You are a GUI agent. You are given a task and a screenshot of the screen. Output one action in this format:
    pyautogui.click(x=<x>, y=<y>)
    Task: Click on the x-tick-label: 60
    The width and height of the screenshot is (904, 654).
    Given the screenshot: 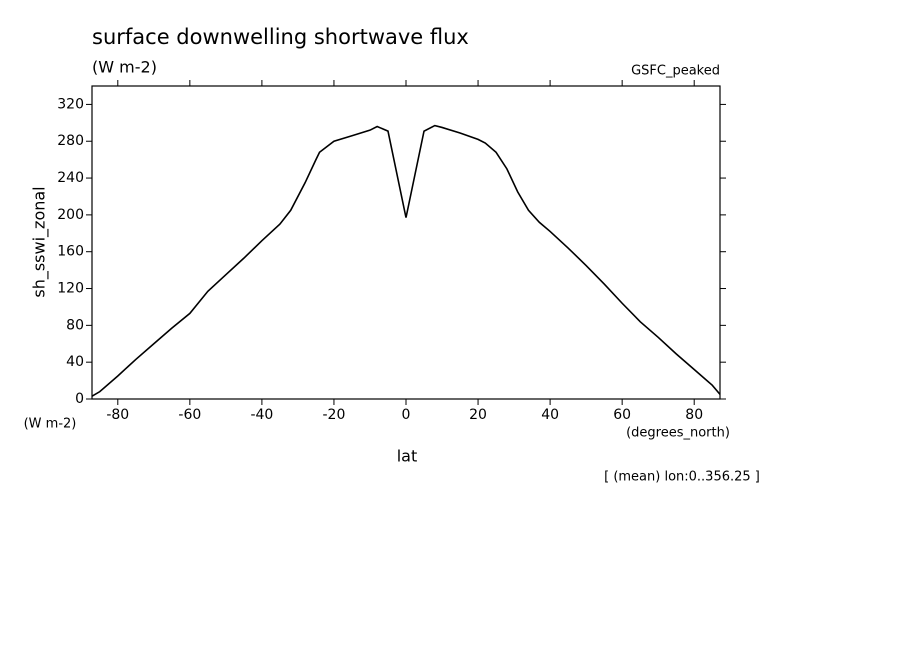 What is the action you would take?
    pyautogui.click(x=622, y=415)
    